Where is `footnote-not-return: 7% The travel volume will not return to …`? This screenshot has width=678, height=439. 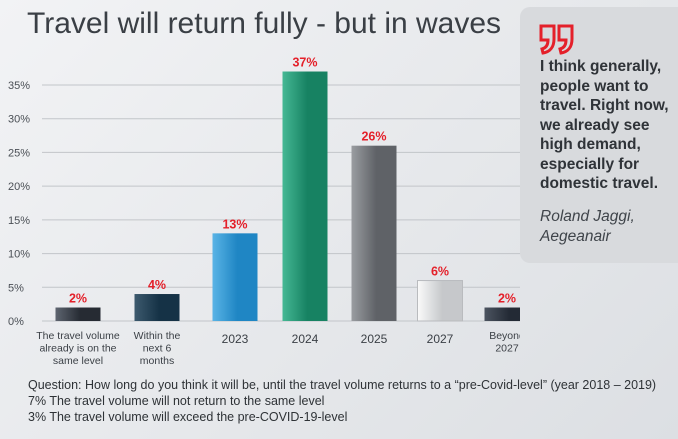
footnote-not-return: 7% The travel volume will not return to … is located at coordinates (176, 401).